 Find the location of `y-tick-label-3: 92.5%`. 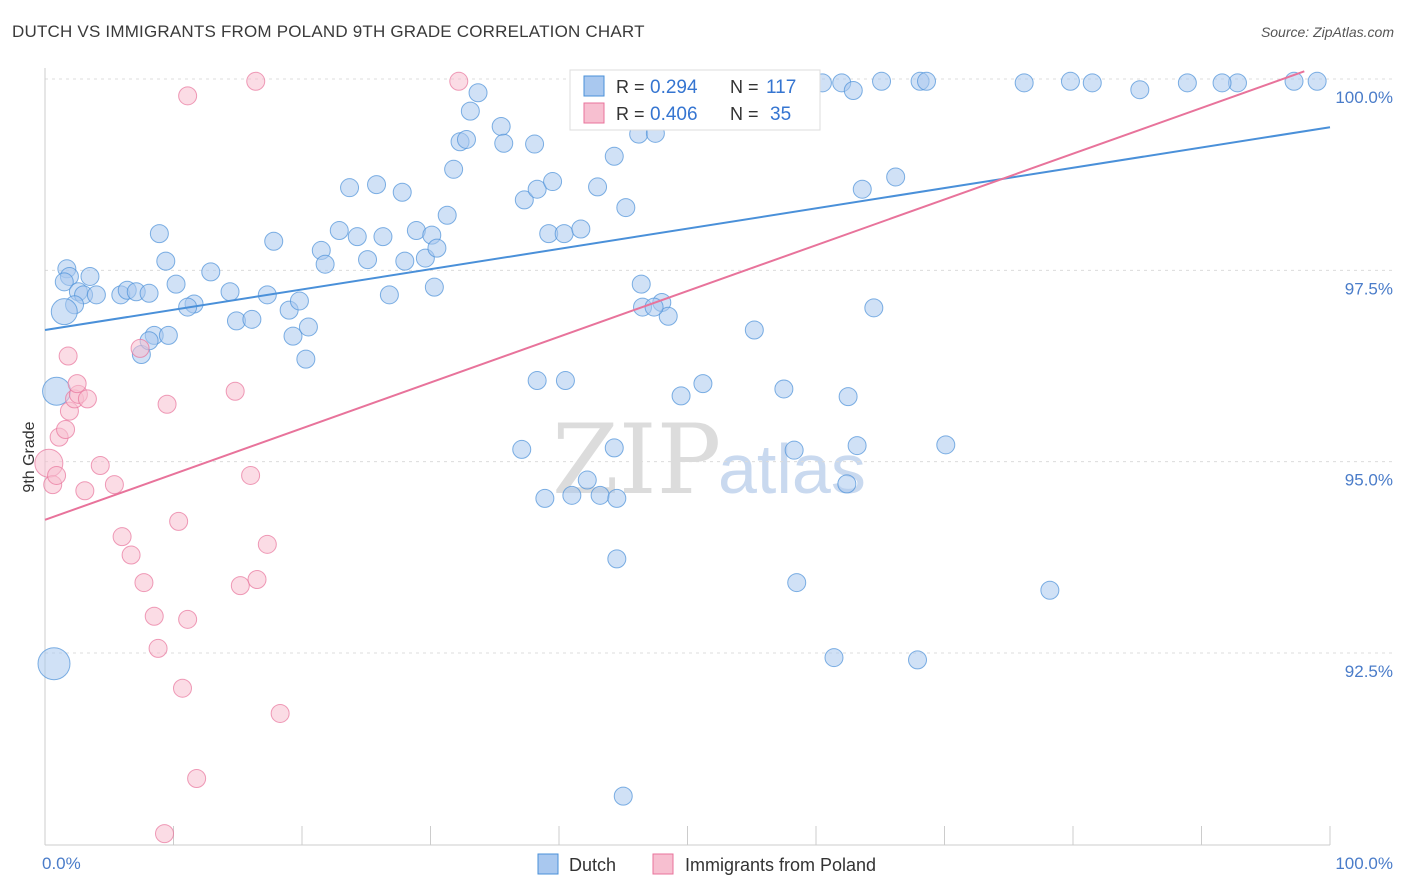

y-tick-label-3: 92.5% is located at coordinates (1369, 671).